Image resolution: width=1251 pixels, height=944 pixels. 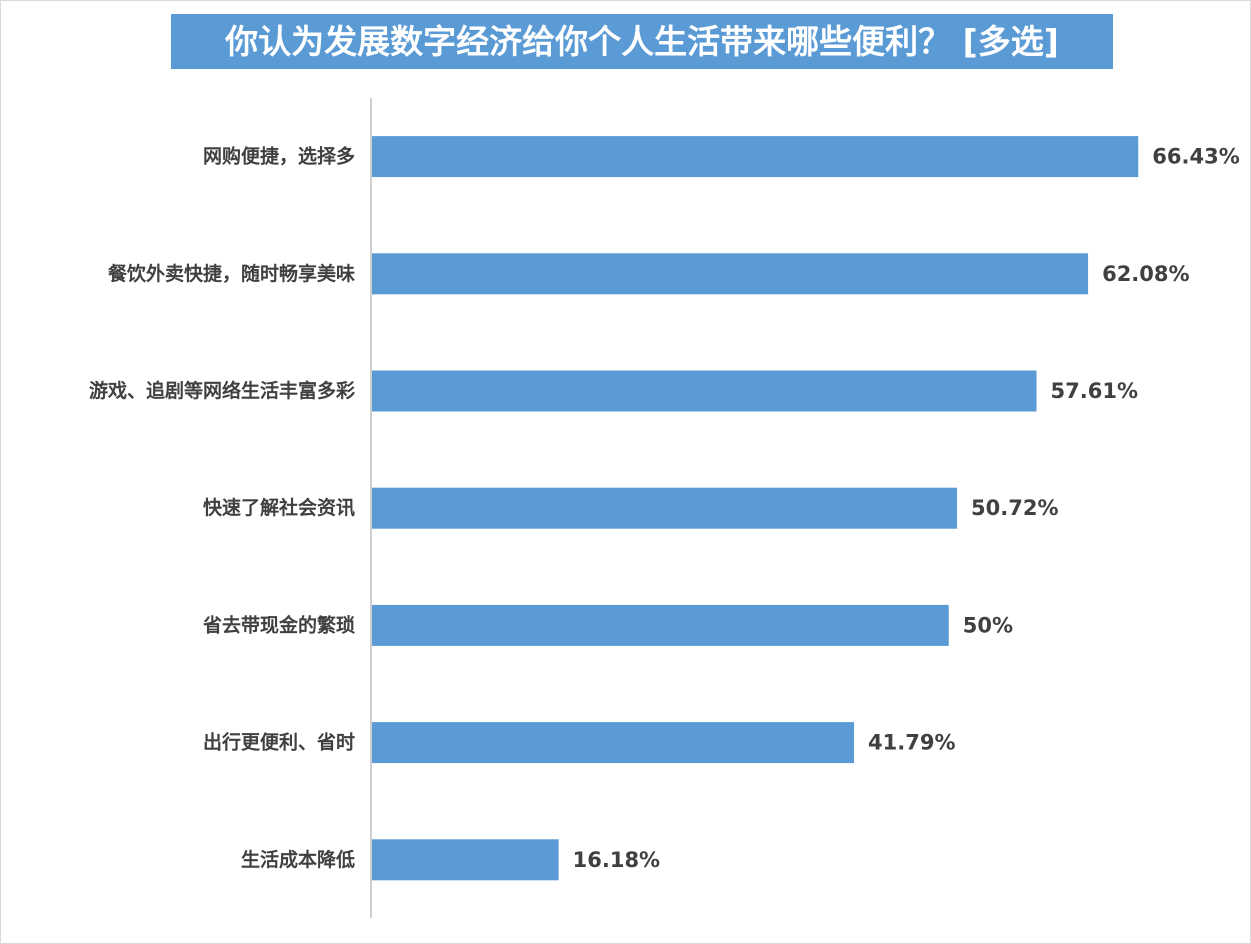 I want to click on category-label: 快速了解社会资讯, so click(x=279, y=507).